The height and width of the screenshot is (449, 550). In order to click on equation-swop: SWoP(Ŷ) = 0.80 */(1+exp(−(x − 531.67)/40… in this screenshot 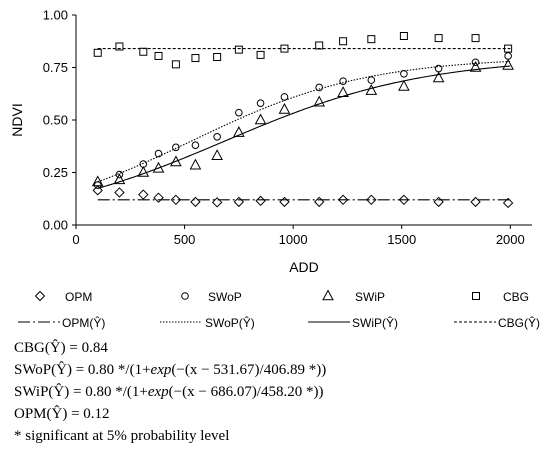, I will do `click(170, 370)`.